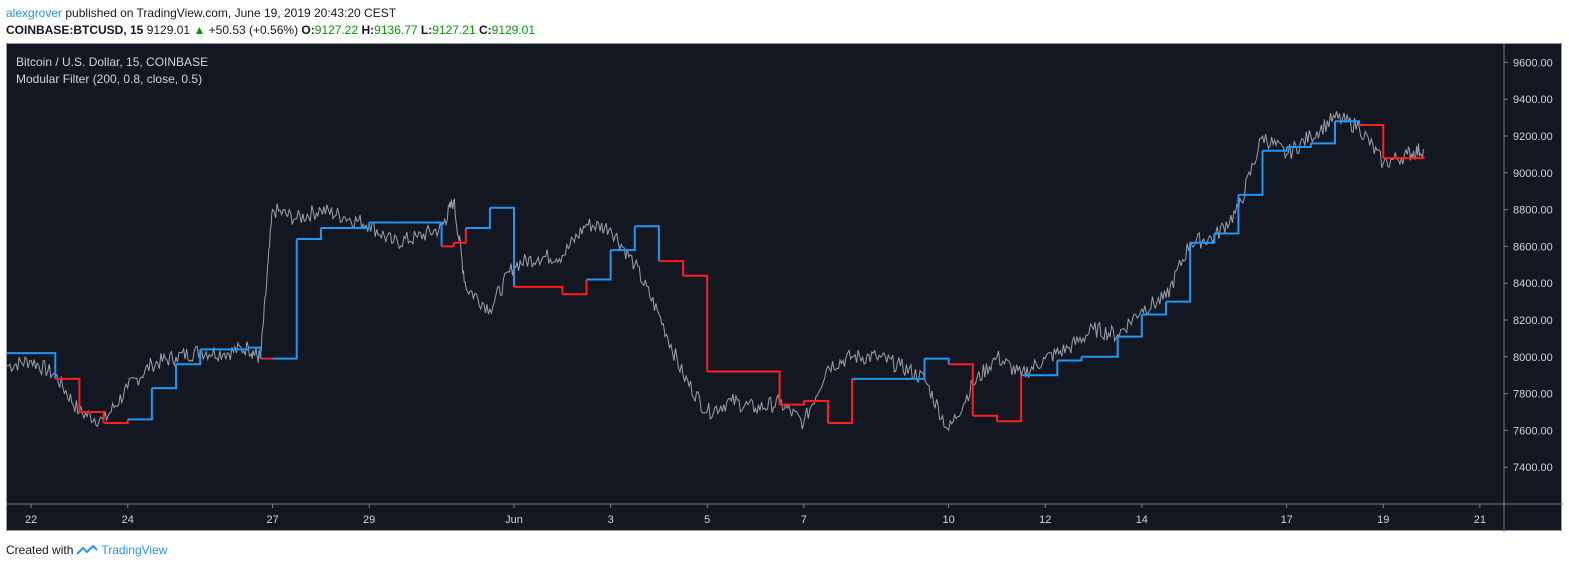 The image size is (1569, 568). Describe the element at coordinates (1533, 468) in the screenshot. I see `y-tick-label: 7400.00` at that location.